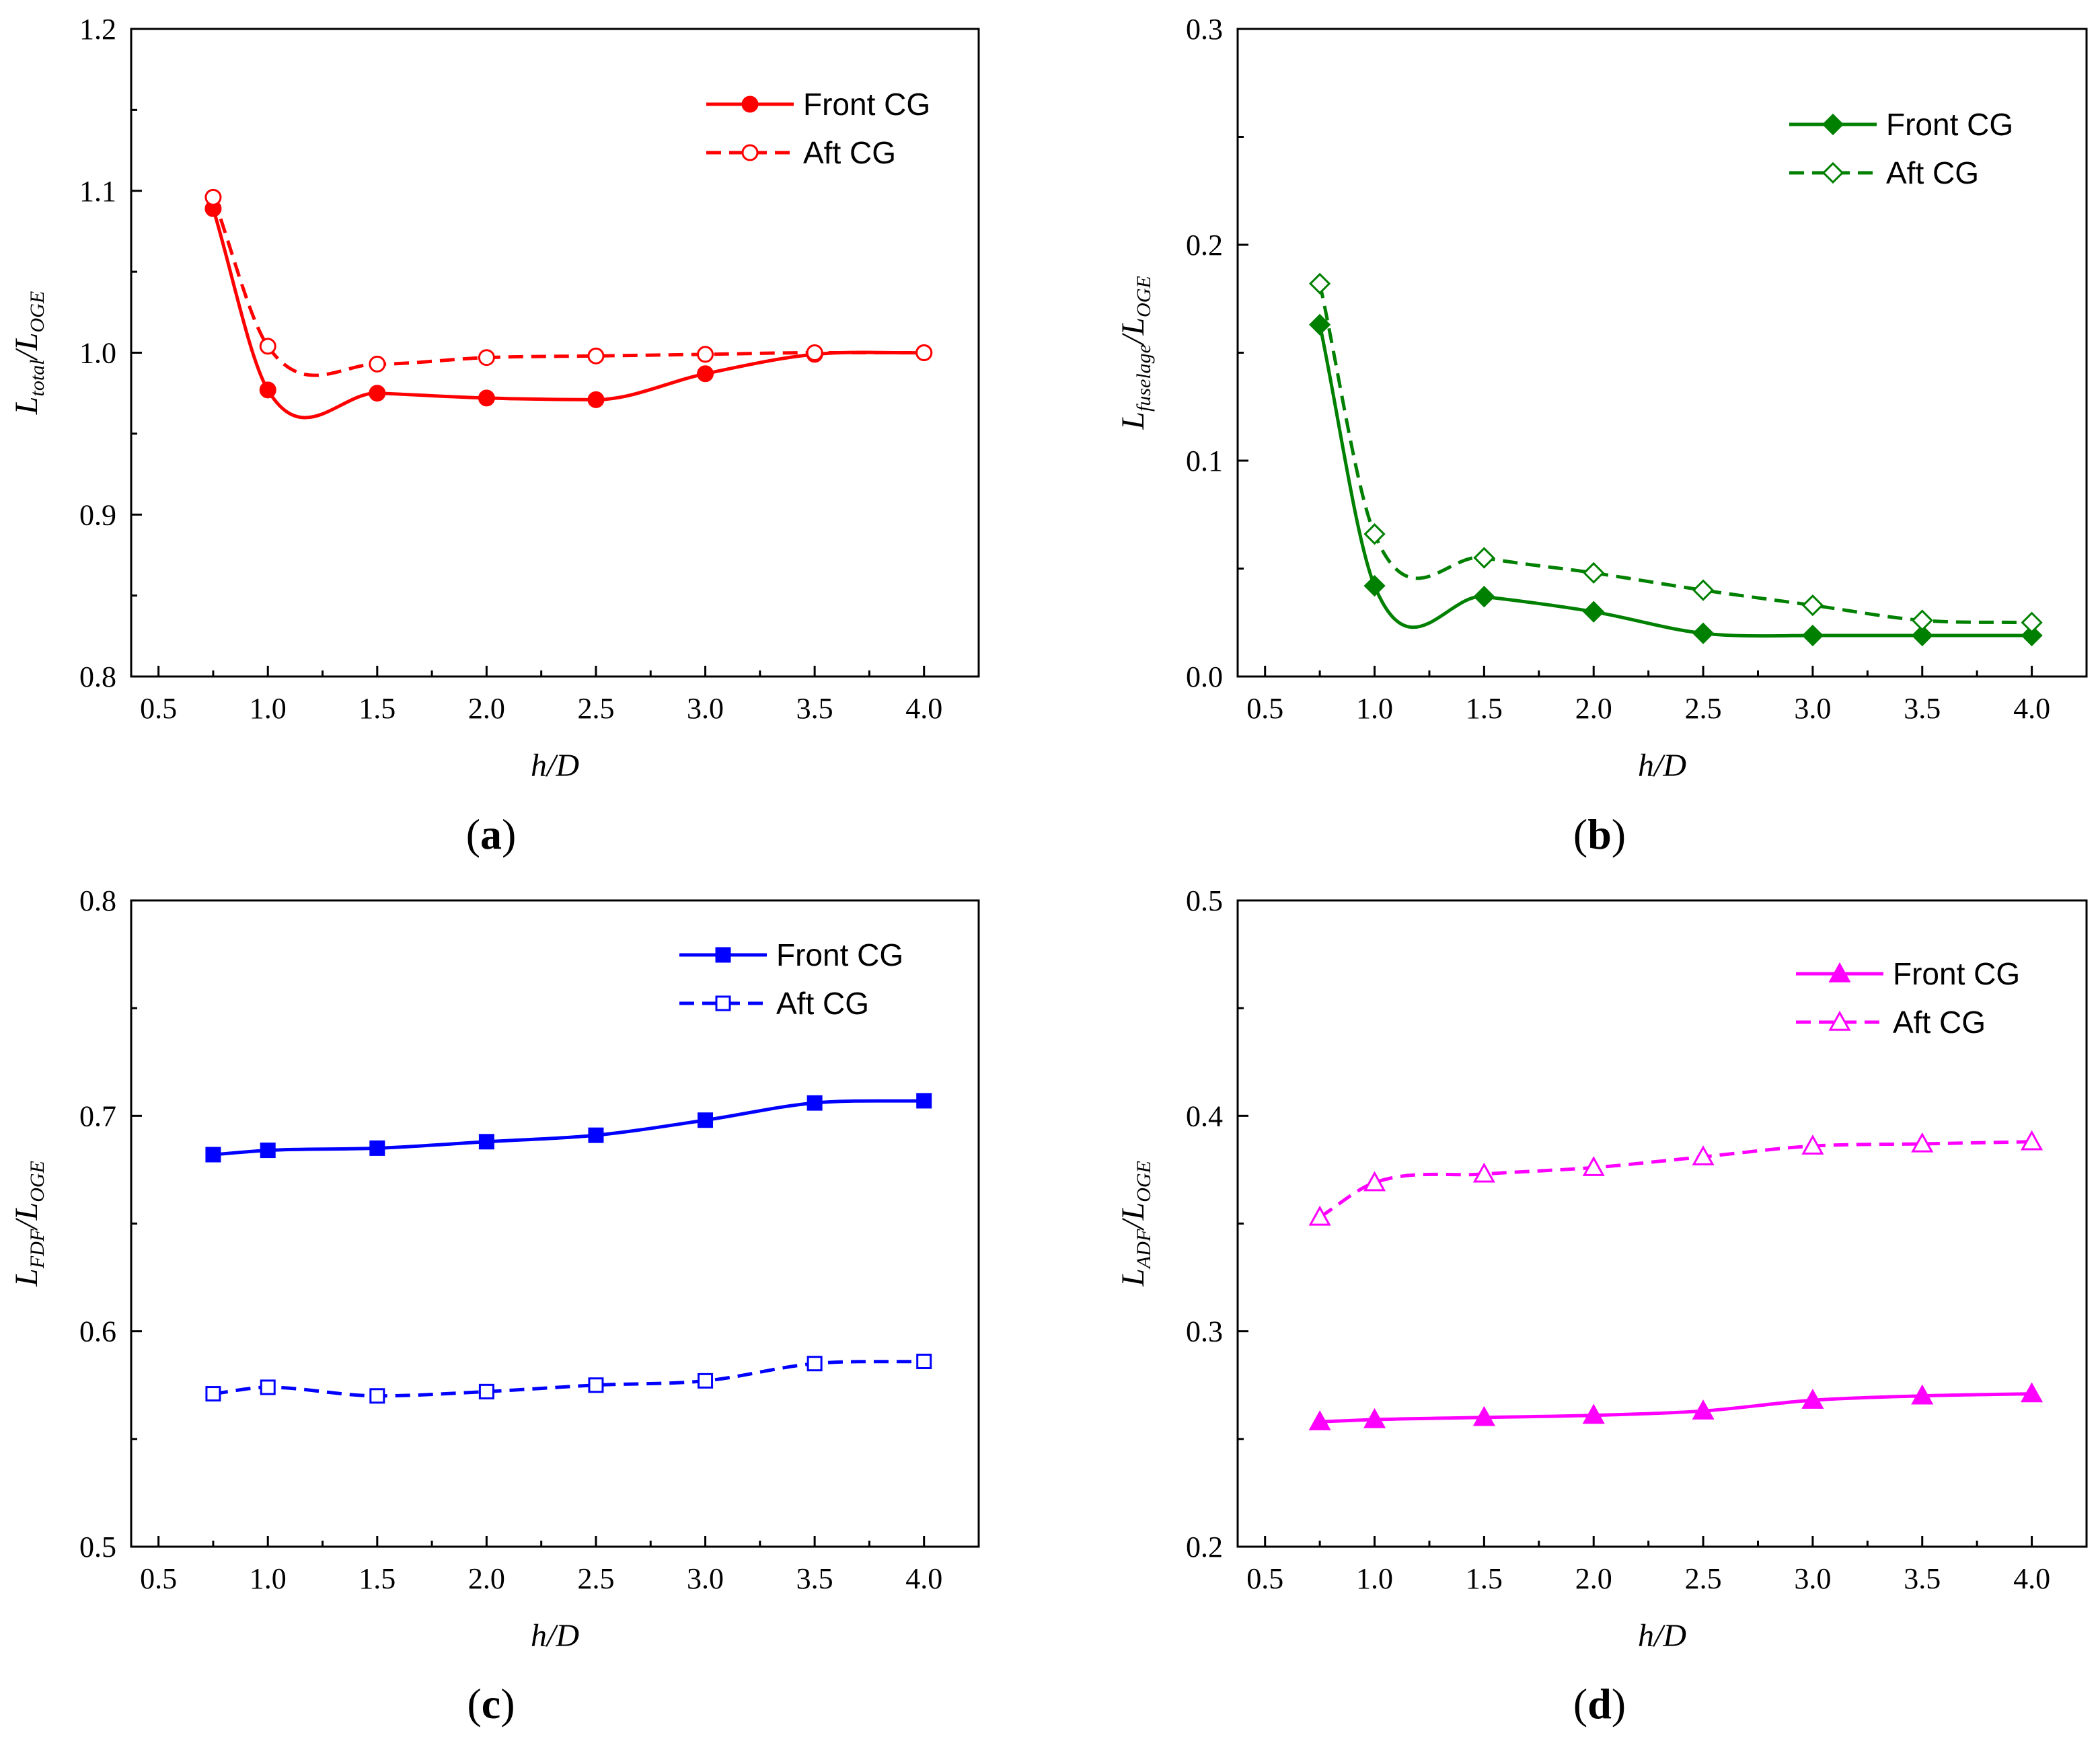  Describe the element at coordinates (1599, 1704) in the screenshot. I see `panel-label: (d)` at that location.